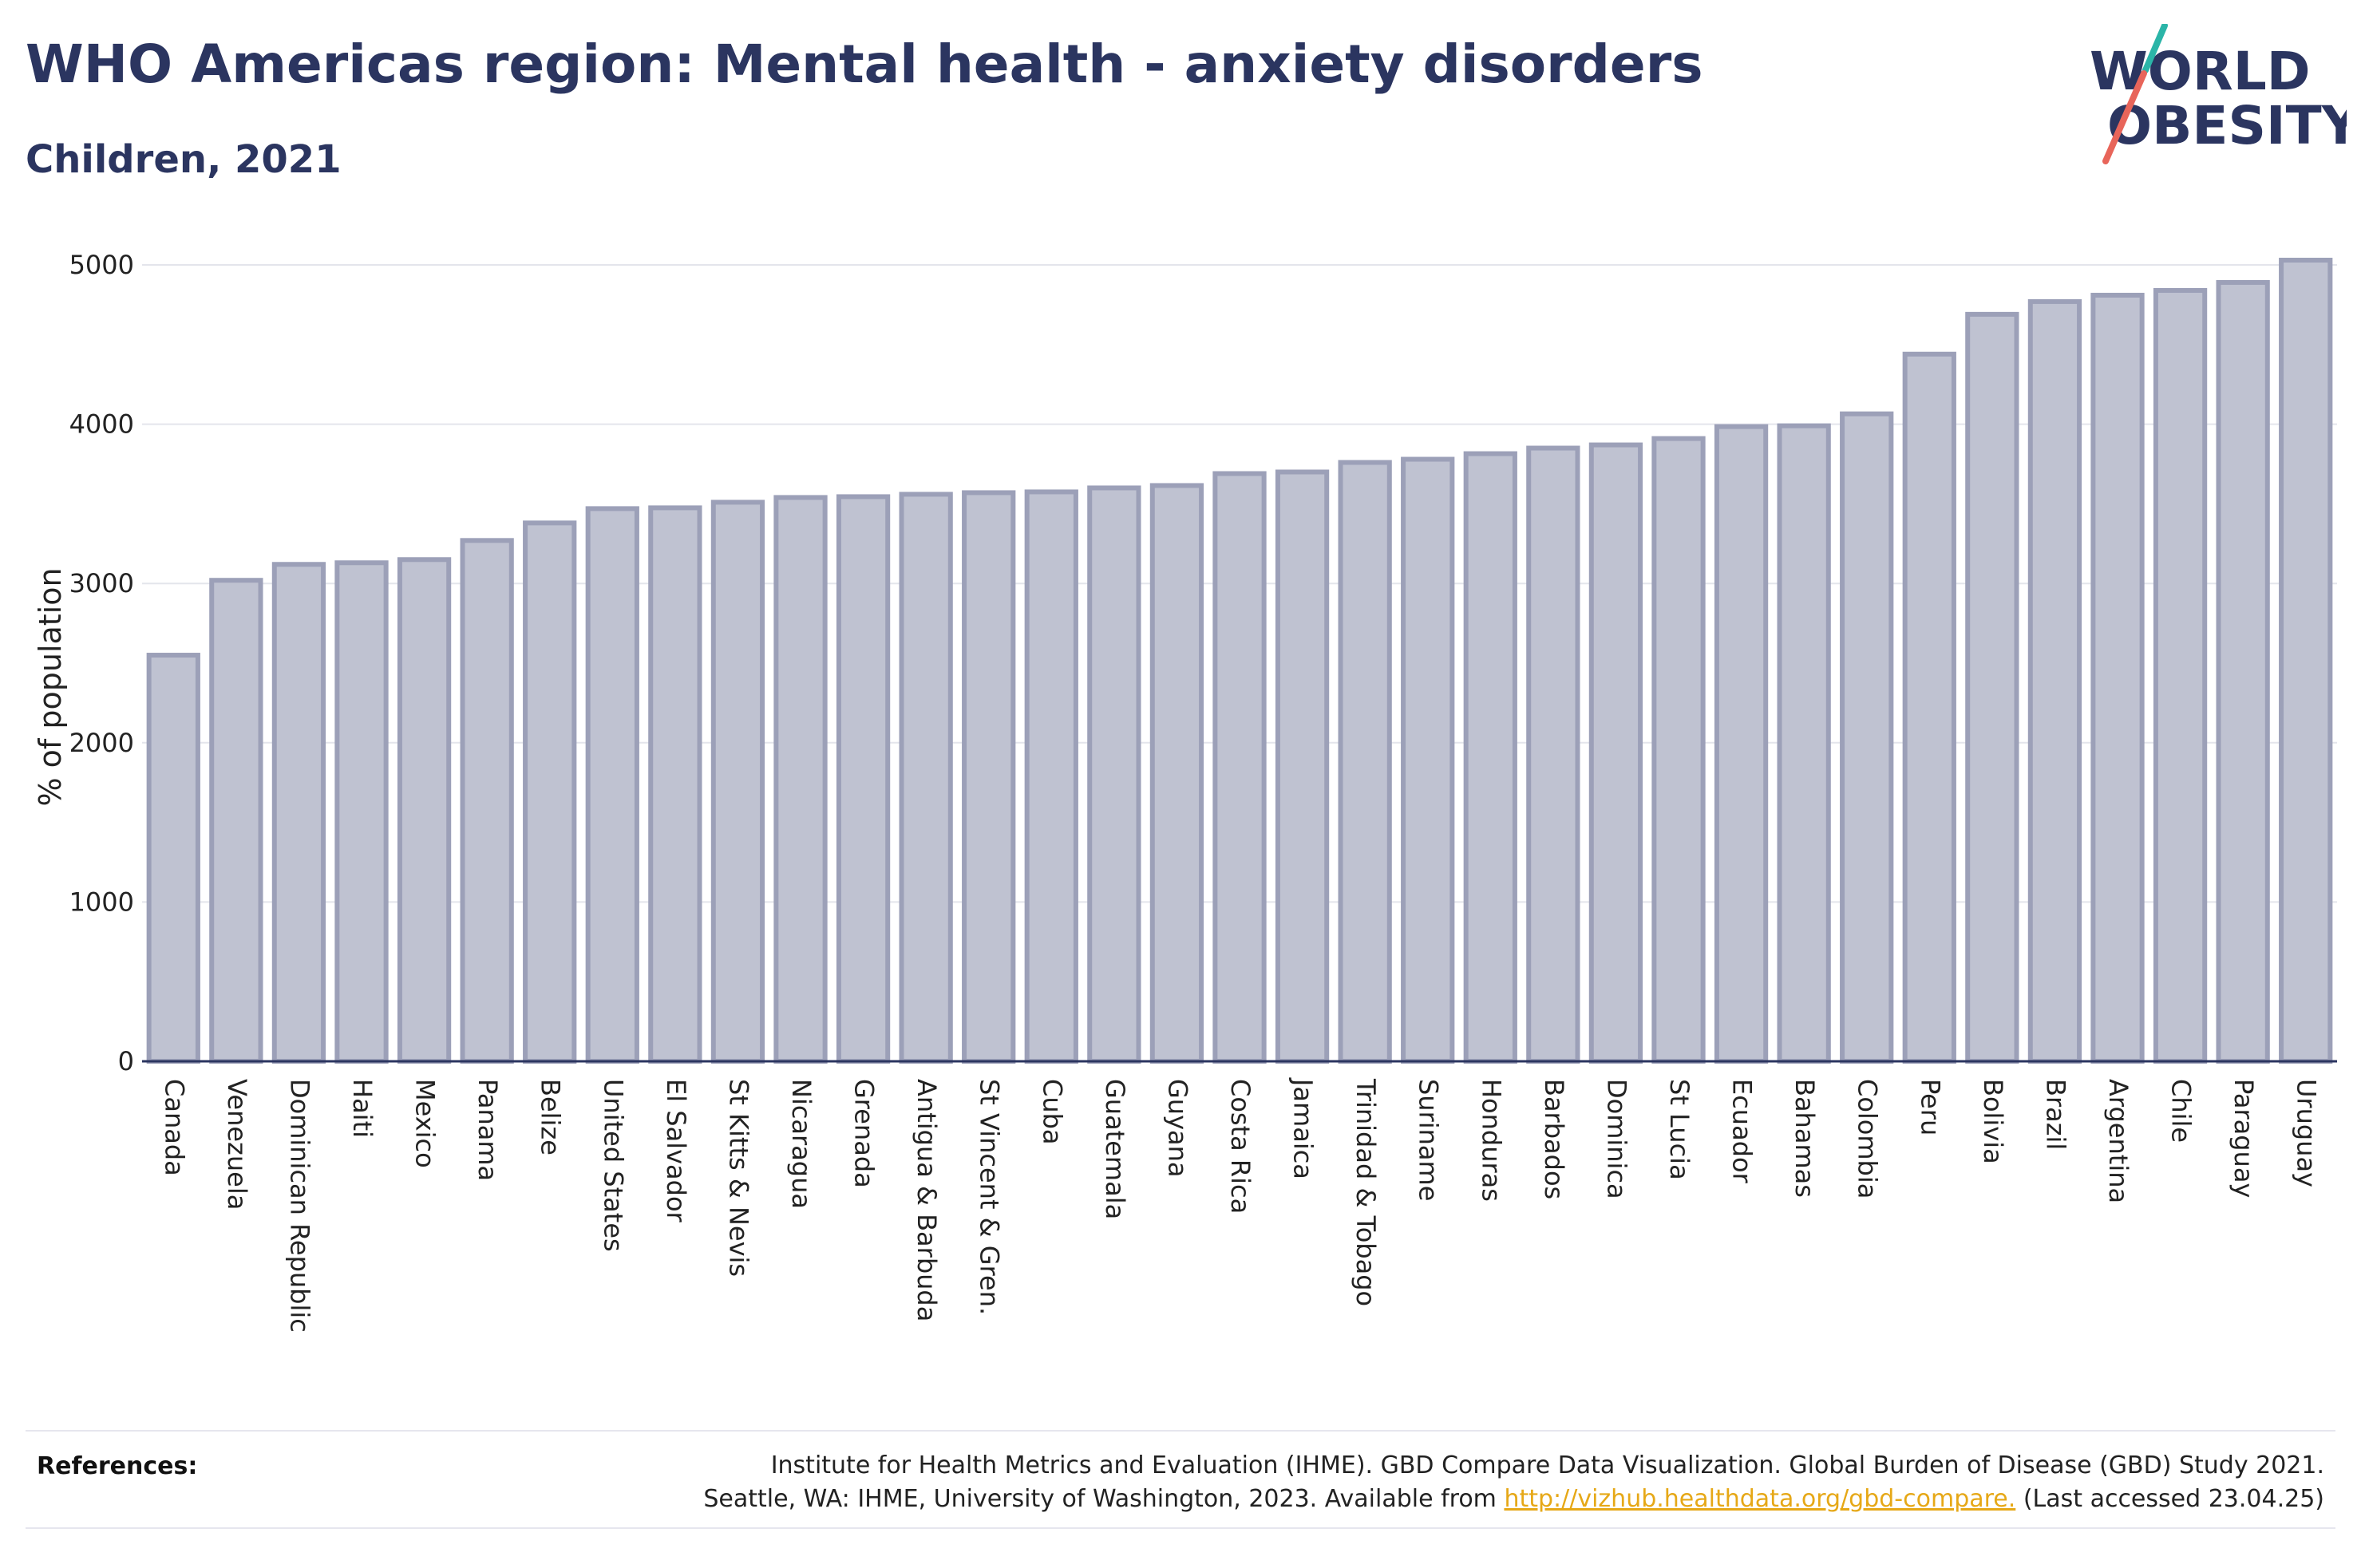 Image resolution: width=2361 pixels, height=1568 pixels. I want to click on y-tick-label: 2000, so click(101, 743).